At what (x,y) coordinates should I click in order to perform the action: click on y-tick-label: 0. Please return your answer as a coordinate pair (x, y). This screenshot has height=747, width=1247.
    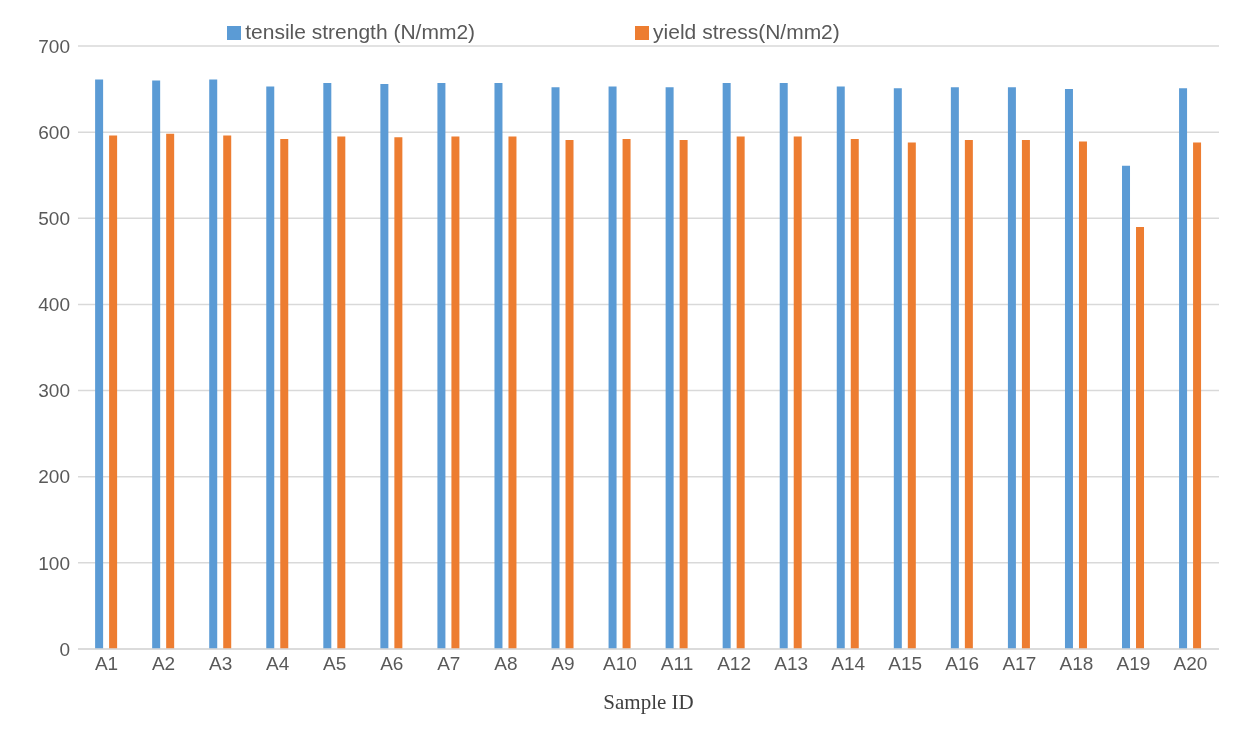
    Looking at the image, I should click on (64, 649).